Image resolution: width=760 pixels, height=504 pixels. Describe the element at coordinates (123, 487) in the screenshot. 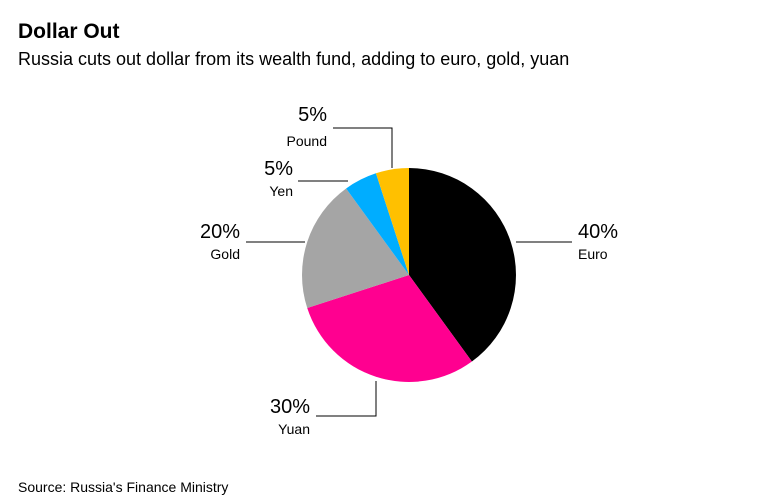

I see `source-note: Source: Russia's Finance Ministry` at that location.